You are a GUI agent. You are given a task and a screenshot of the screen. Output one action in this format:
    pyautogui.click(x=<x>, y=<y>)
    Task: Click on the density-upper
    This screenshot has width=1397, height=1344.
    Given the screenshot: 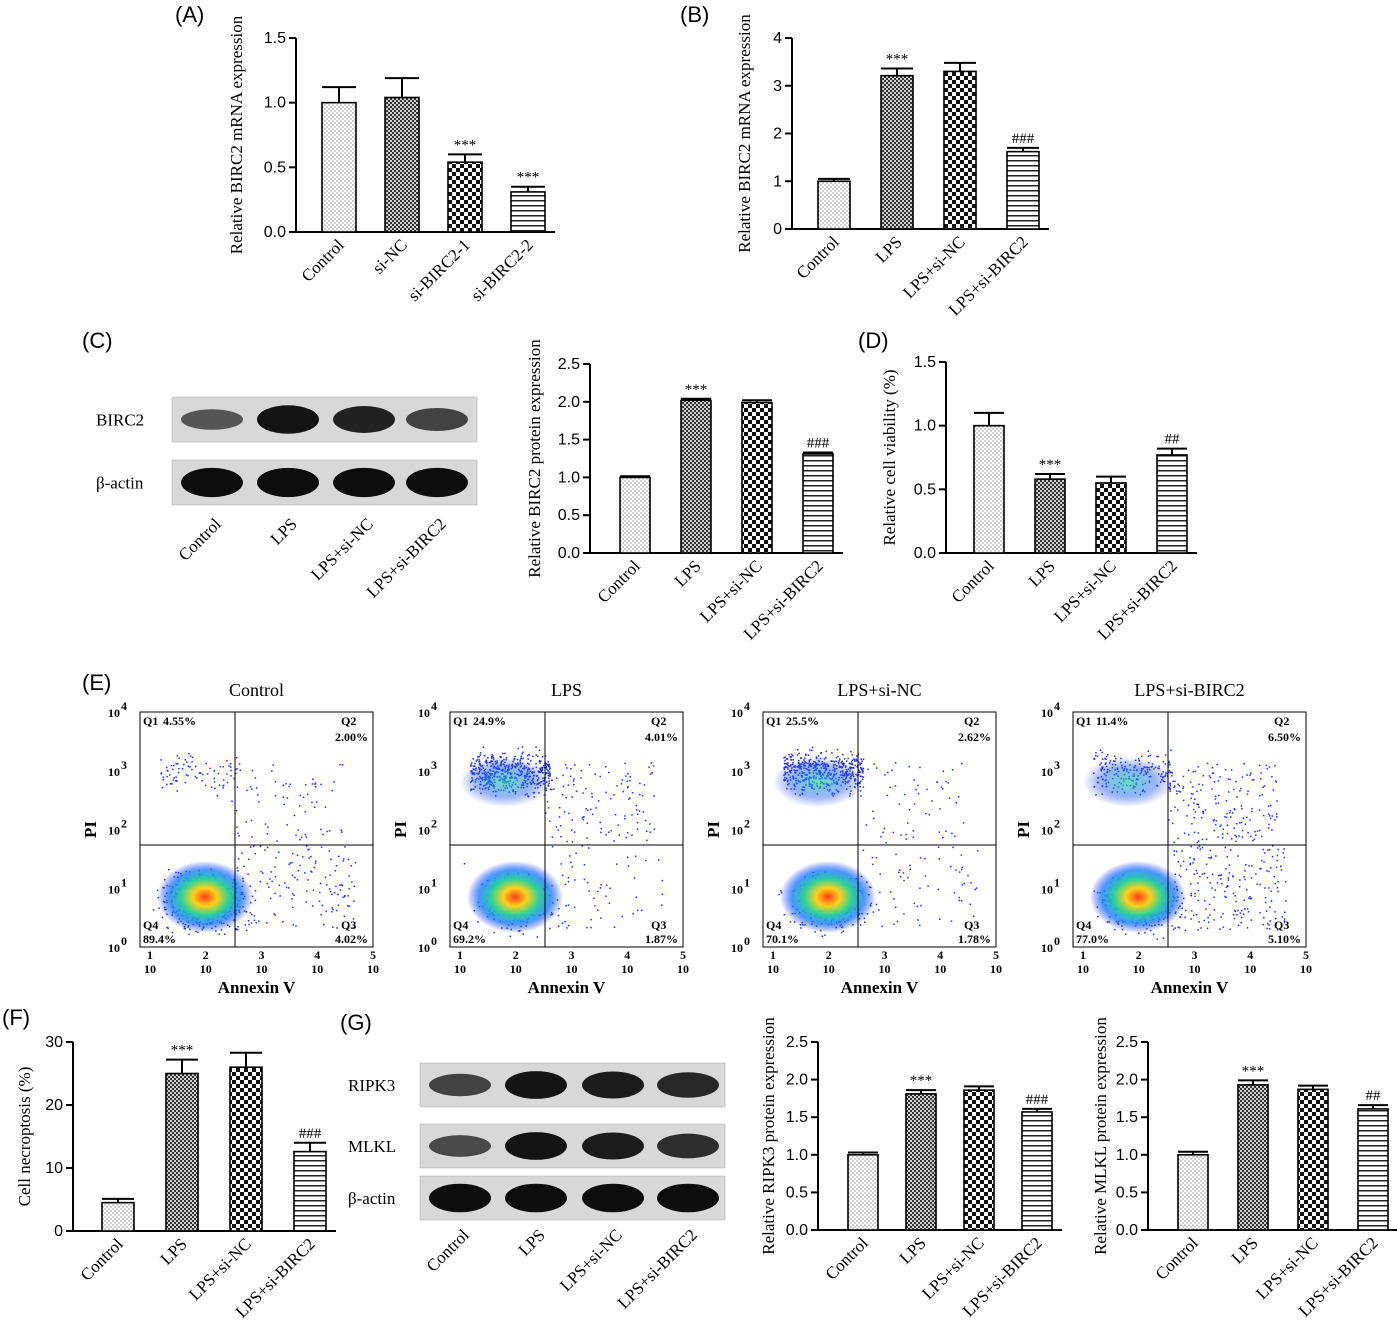 What is the action you would take?
    pyautogui.click(x=505, y=782)
    